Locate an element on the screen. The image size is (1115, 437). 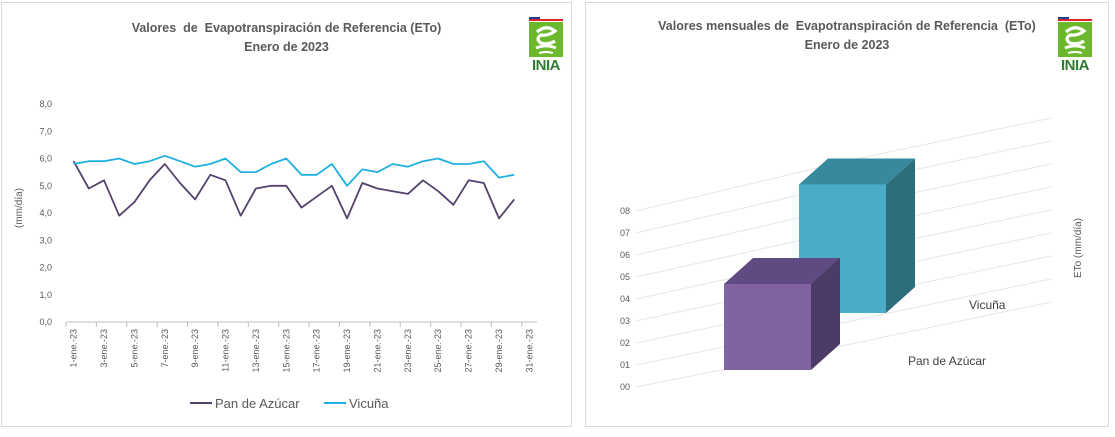
x-tick-label: 5-ene.-23 is located at coordinates (134, 348).